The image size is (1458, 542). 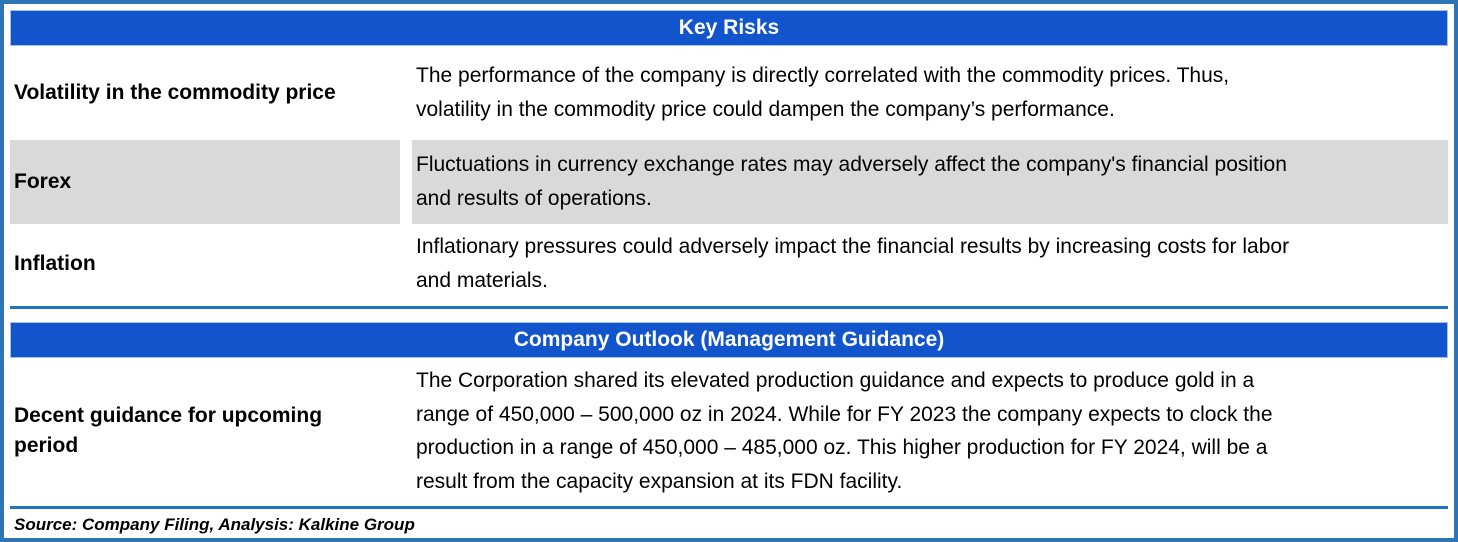 I want to click on risk-label-forex: Forex, so click(x=205, y=182).